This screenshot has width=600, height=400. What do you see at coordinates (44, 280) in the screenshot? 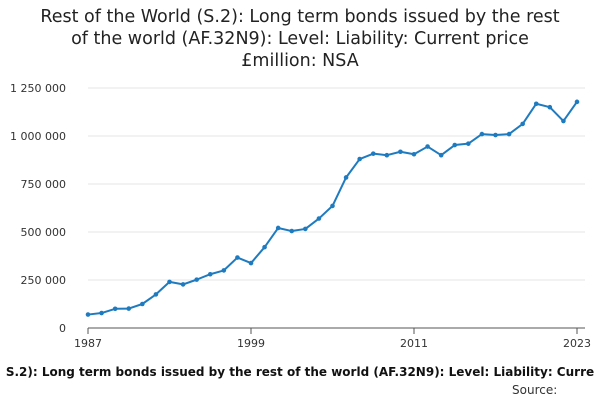
I see `y-tick-label: 250 000` at bounding box center [44, 280].